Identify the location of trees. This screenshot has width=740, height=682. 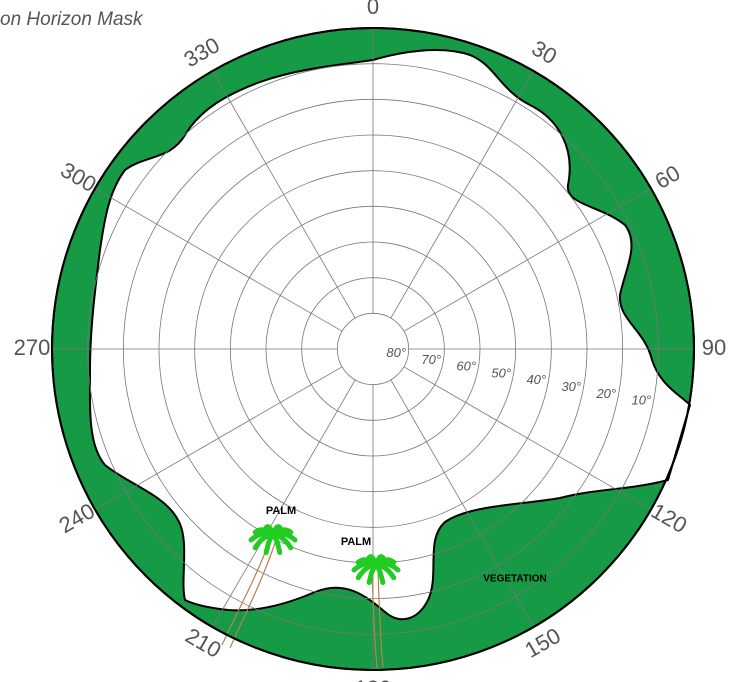
(311, 596).